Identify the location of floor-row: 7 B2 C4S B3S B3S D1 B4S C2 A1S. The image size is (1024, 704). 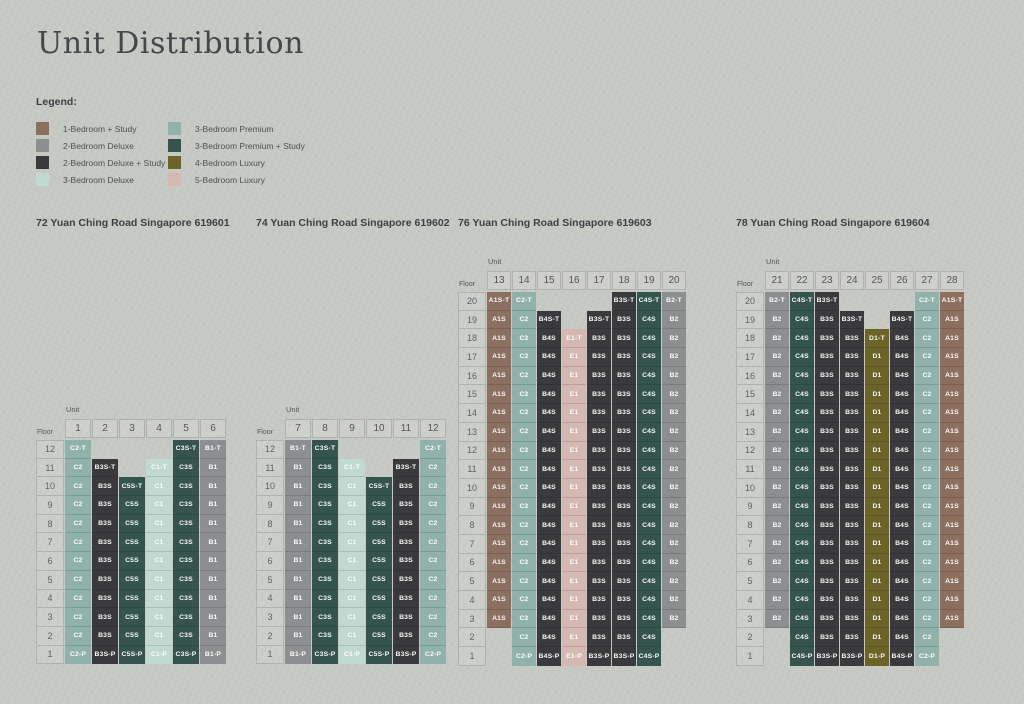
(850, 544).